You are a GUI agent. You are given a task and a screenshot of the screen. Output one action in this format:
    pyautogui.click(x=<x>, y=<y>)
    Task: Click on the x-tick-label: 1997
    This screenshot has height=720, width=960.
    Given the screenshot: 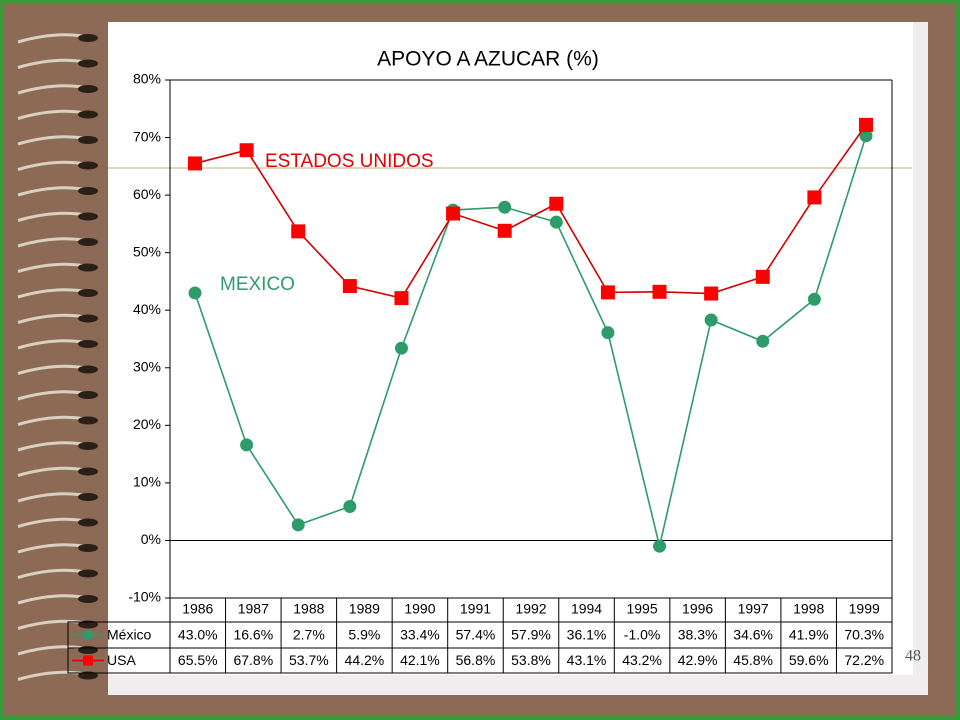 What is the action you would take?
    pyautogui.click(x=753, y=609)
    